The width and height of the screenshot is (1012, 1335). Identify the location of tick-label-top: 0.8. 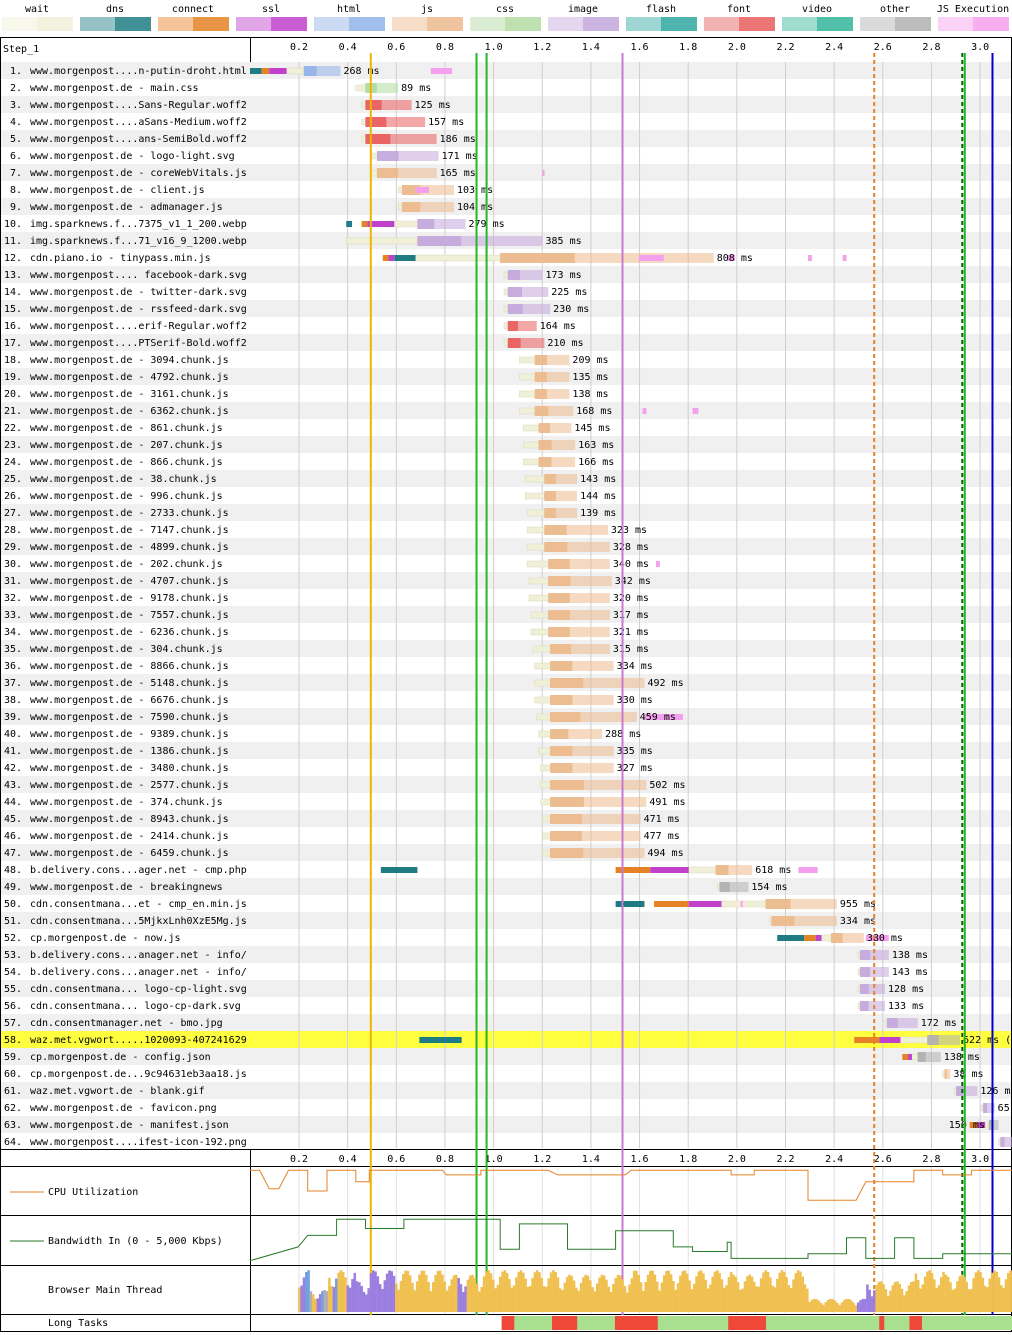
(445, 47).